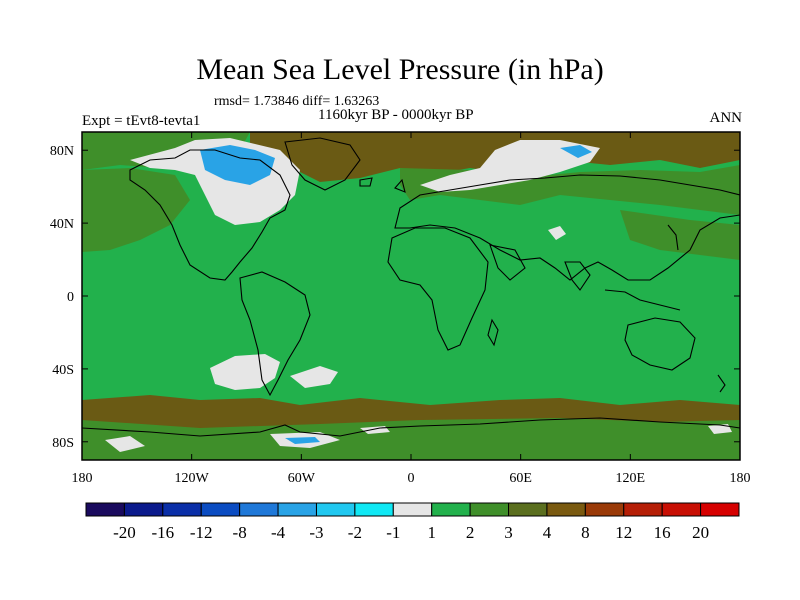 The width and height of the screenshot is (800, 600). What do you see at coordinates (124, 532) in the screenshot?
I see `colorbar-label: -20` at bounding box center [124, 532].